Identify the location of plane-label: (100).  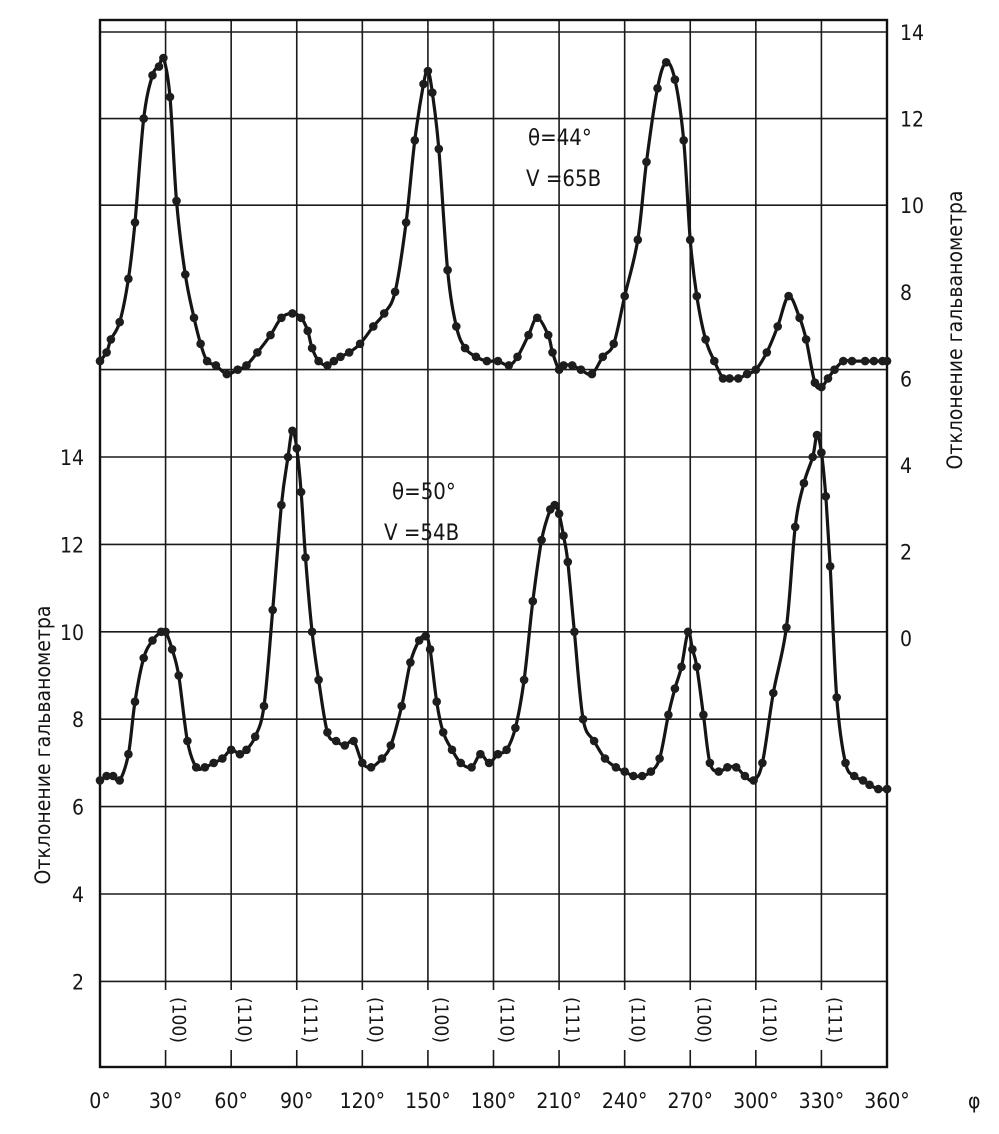
(703, 1020).